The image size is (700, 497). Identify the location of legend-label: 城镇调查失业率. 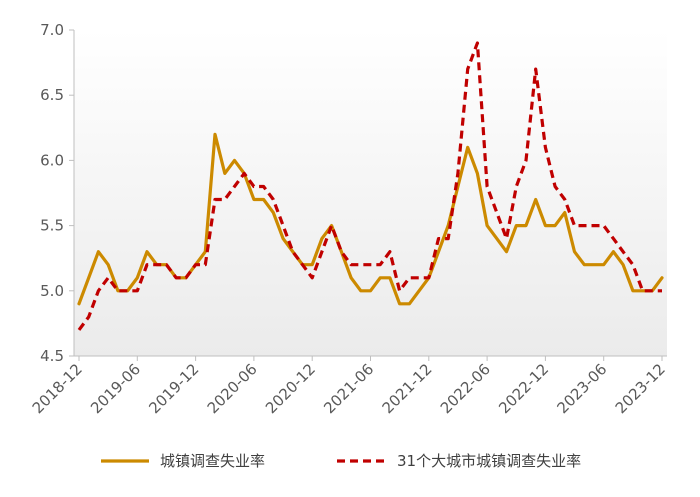
(212, 461).